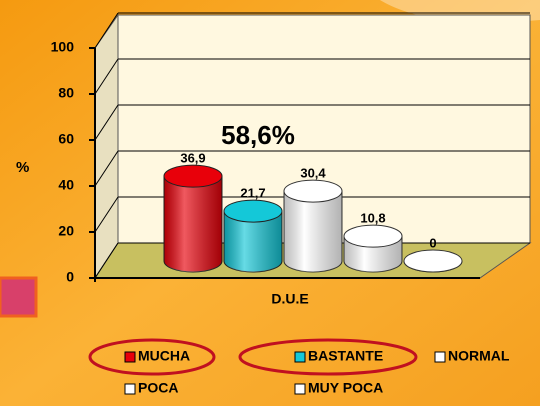  I want to click on legend-label: MUCHA, so click(164, 356).